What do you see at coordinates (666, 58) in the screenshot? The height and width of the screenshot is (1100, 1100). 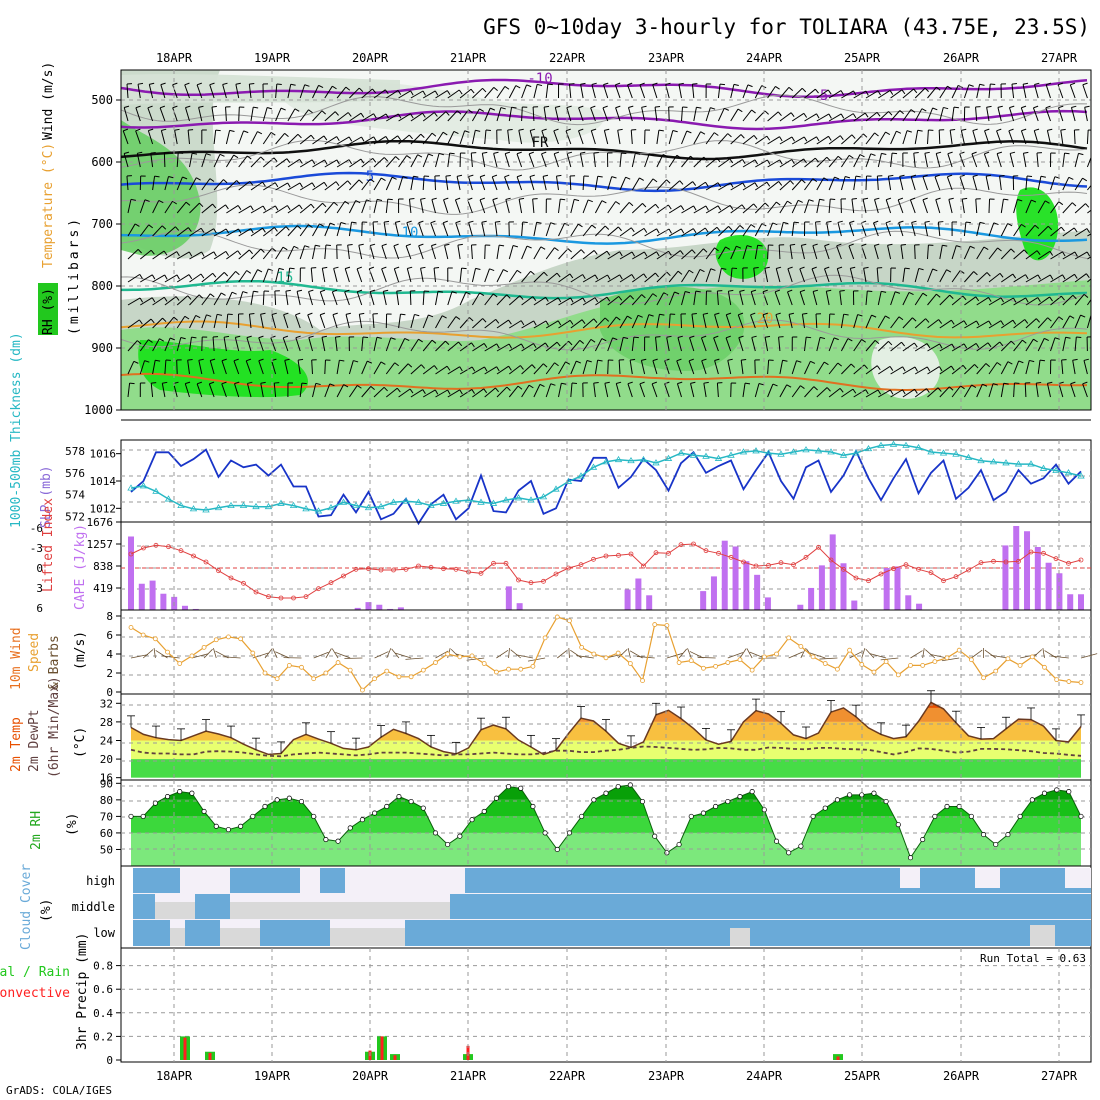 I see `date-label: 23APR` at bounding box center [666, 58].